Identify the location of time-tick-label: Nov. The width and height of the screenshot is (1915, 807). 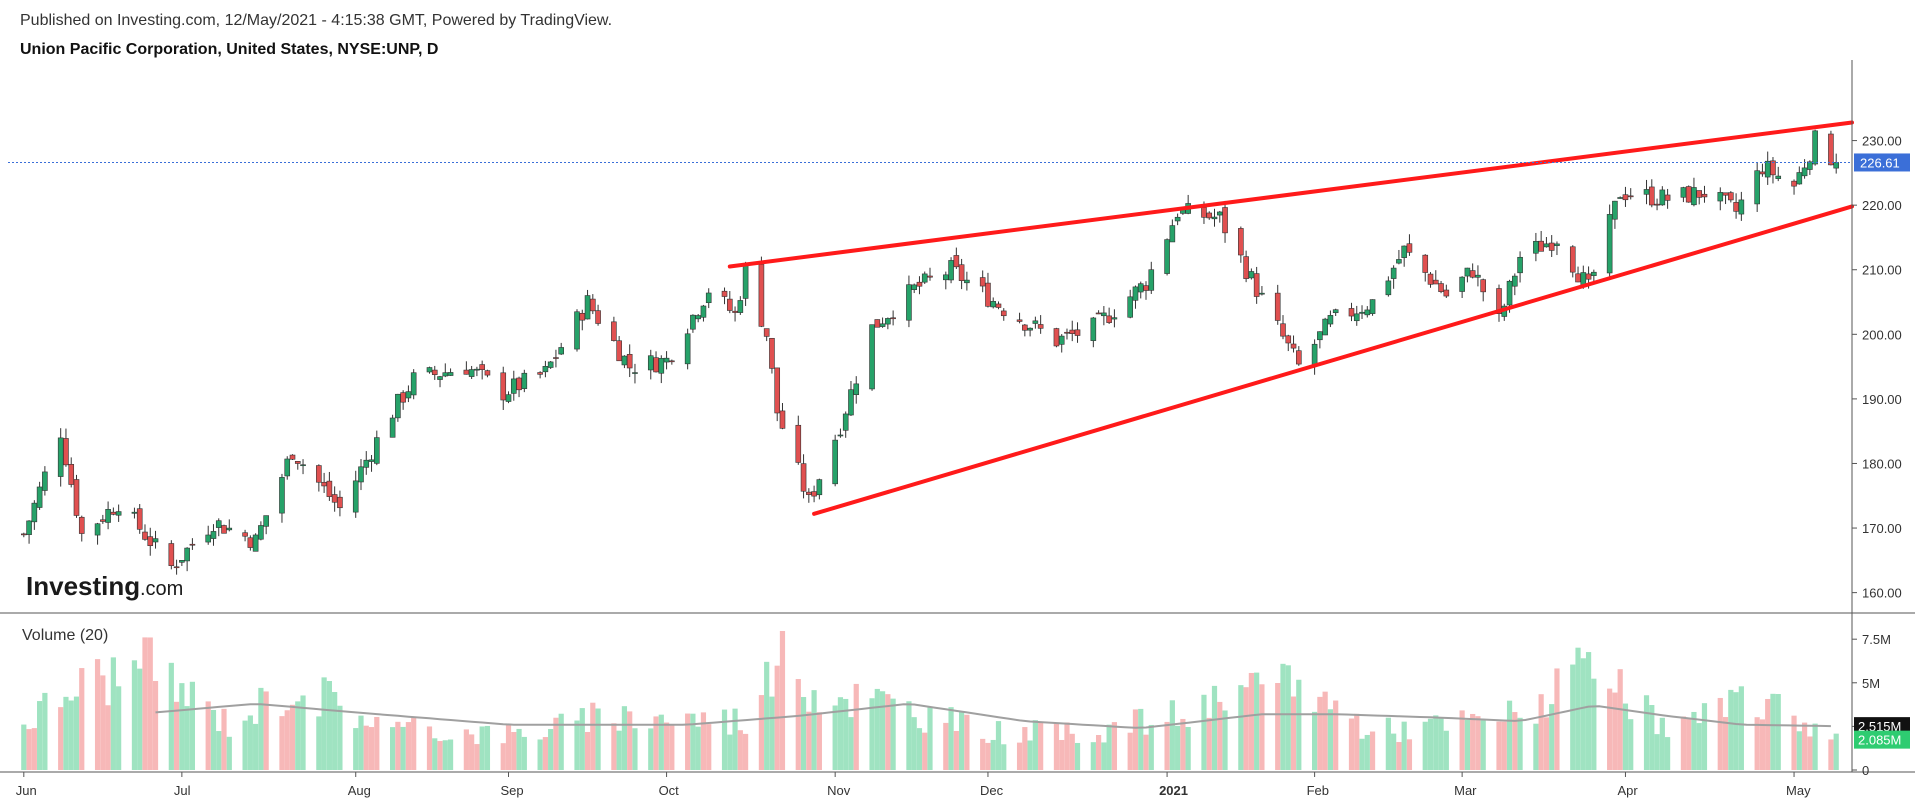
(839, 790).